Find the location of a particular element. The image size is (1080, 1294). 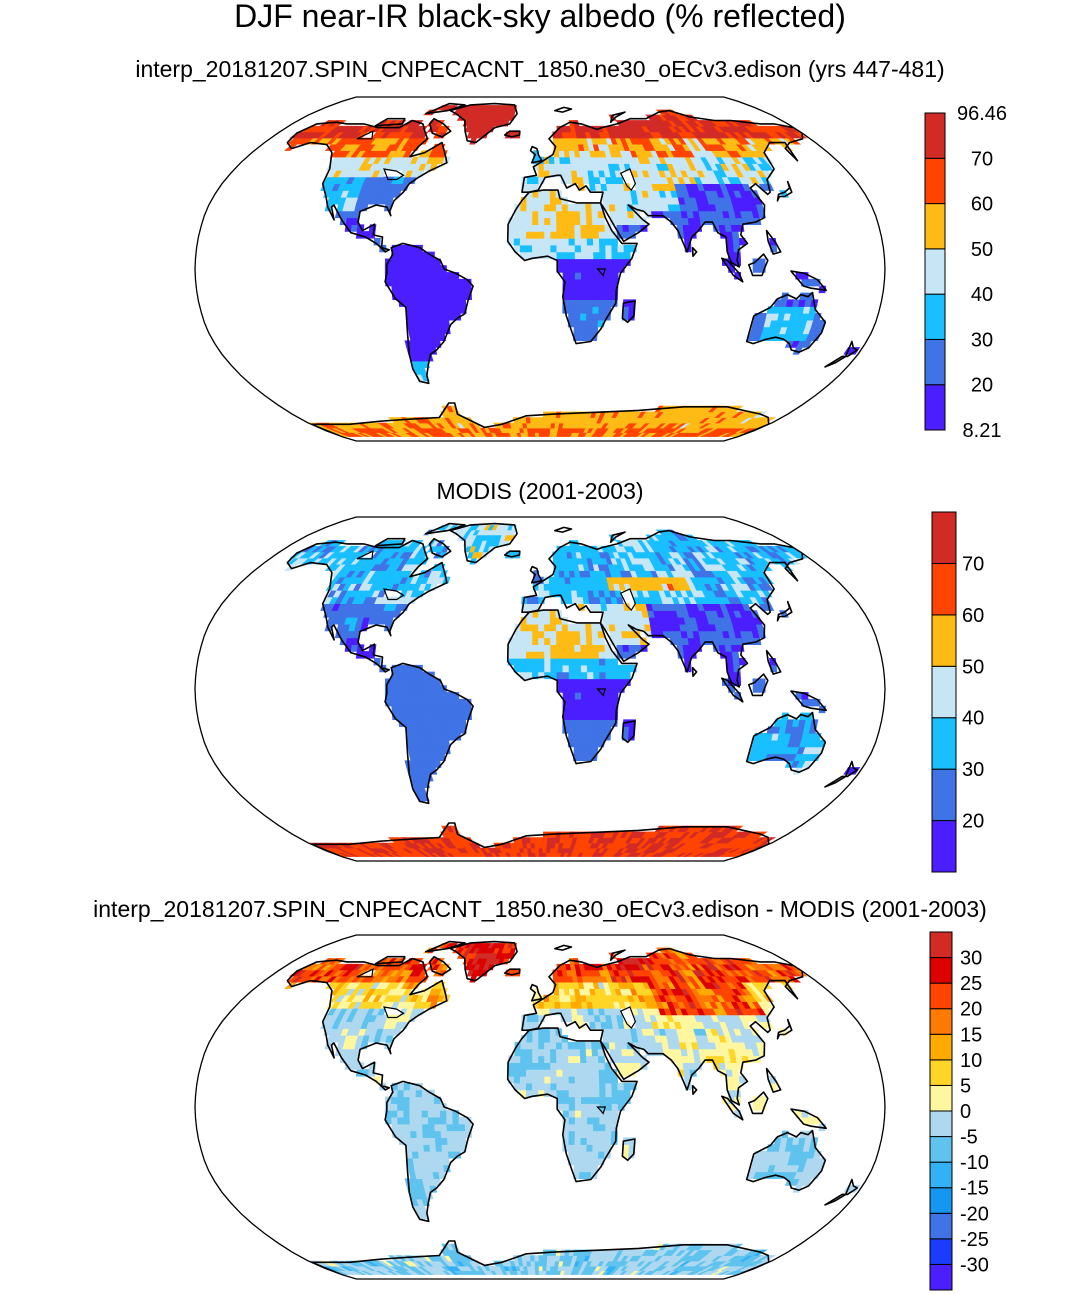

data-cells is located at coordinates (572, 1109).